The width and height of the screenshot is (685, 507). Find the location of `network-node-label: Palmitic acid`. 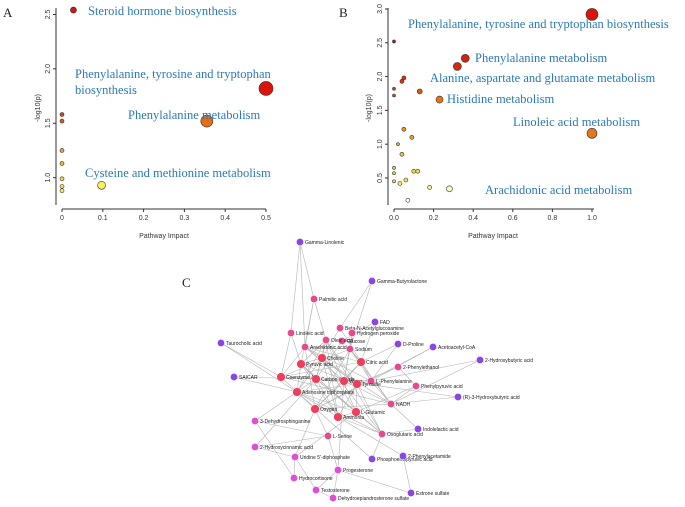

network-node-label: Palmitic acid is located at coordinates (333, 300).